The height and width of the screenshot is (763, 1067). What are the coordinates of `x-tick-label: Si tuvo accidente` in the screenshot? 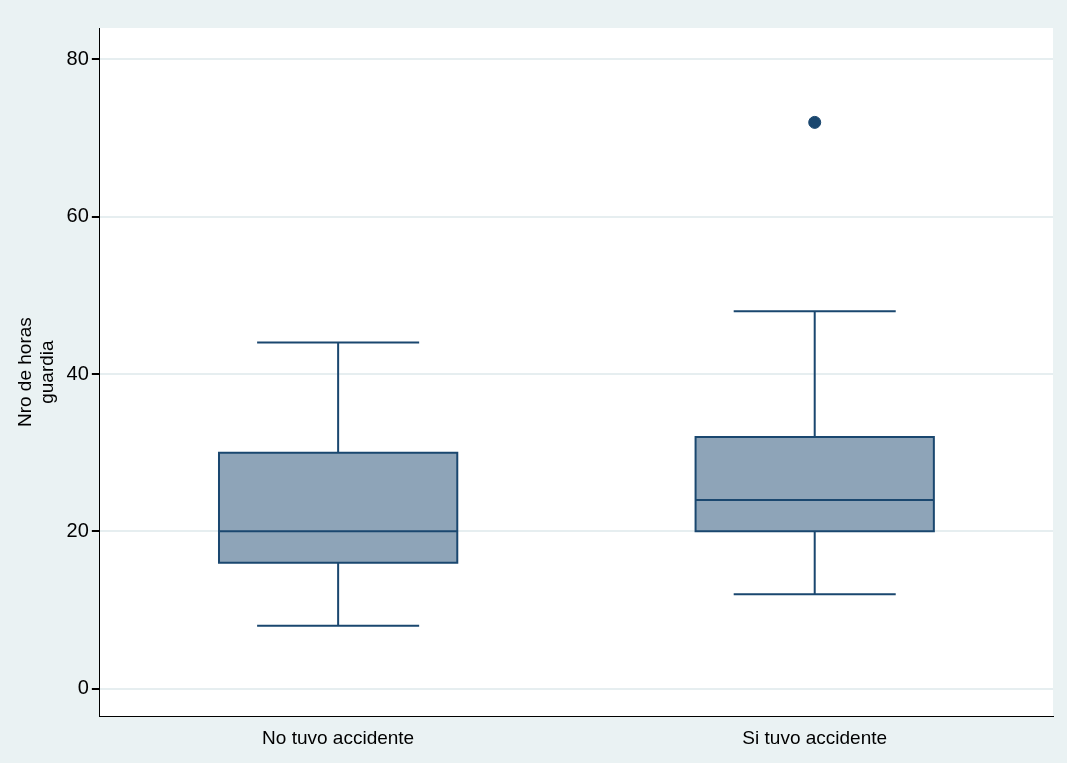 It's located at (815, 737).